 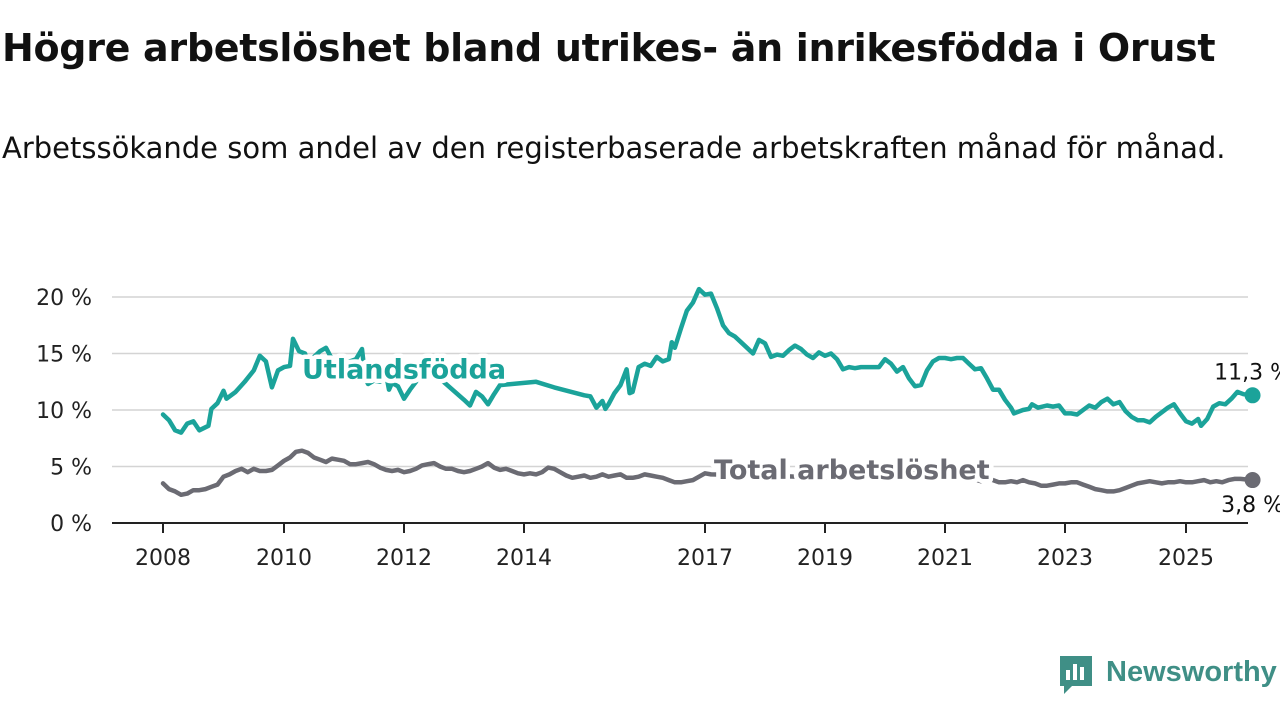 What do you see at coordinates (404, 558) in the screenshot?
I see `x-tick-label: 2012` at bounding box center [404, 558].